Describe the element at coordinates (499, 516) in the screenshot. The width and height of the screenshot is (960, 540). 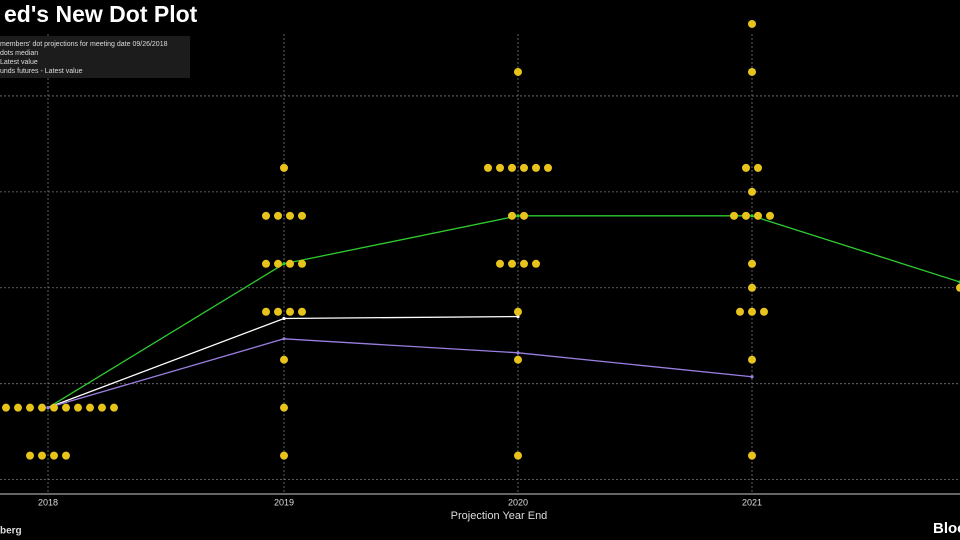
I see `x-axis-label: Projection Year End` at that location.